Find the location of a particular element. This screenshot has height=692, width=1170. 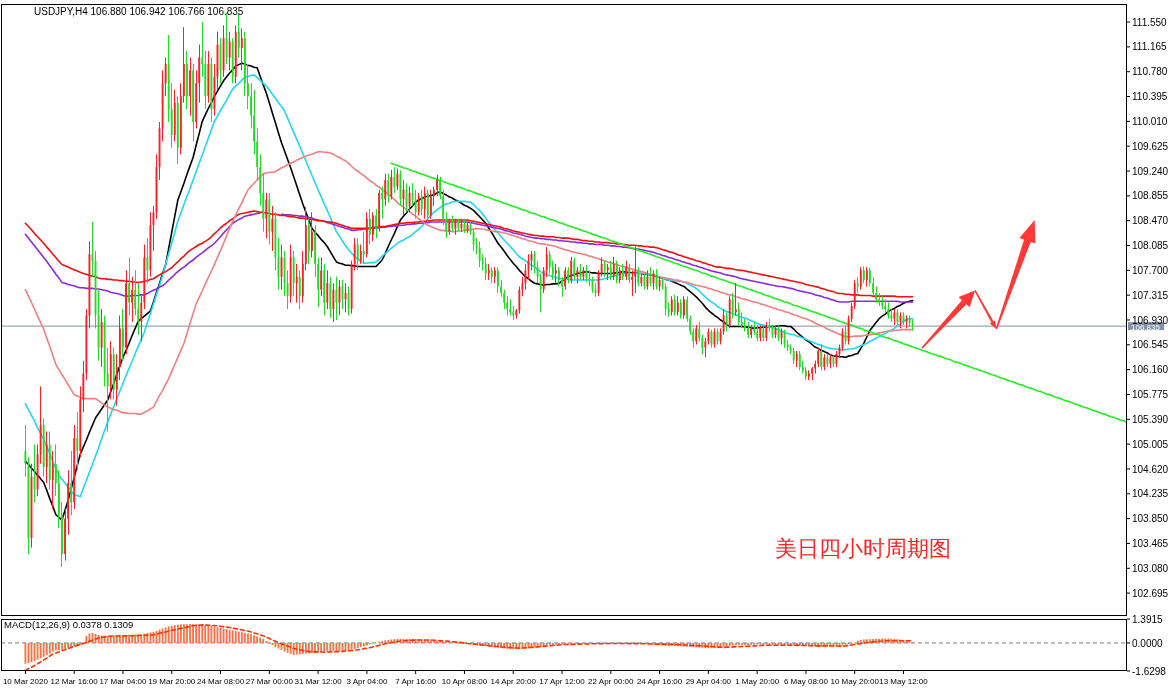

x-tick-label: 10 Mar 2020 is located at coordinates (25, 681).